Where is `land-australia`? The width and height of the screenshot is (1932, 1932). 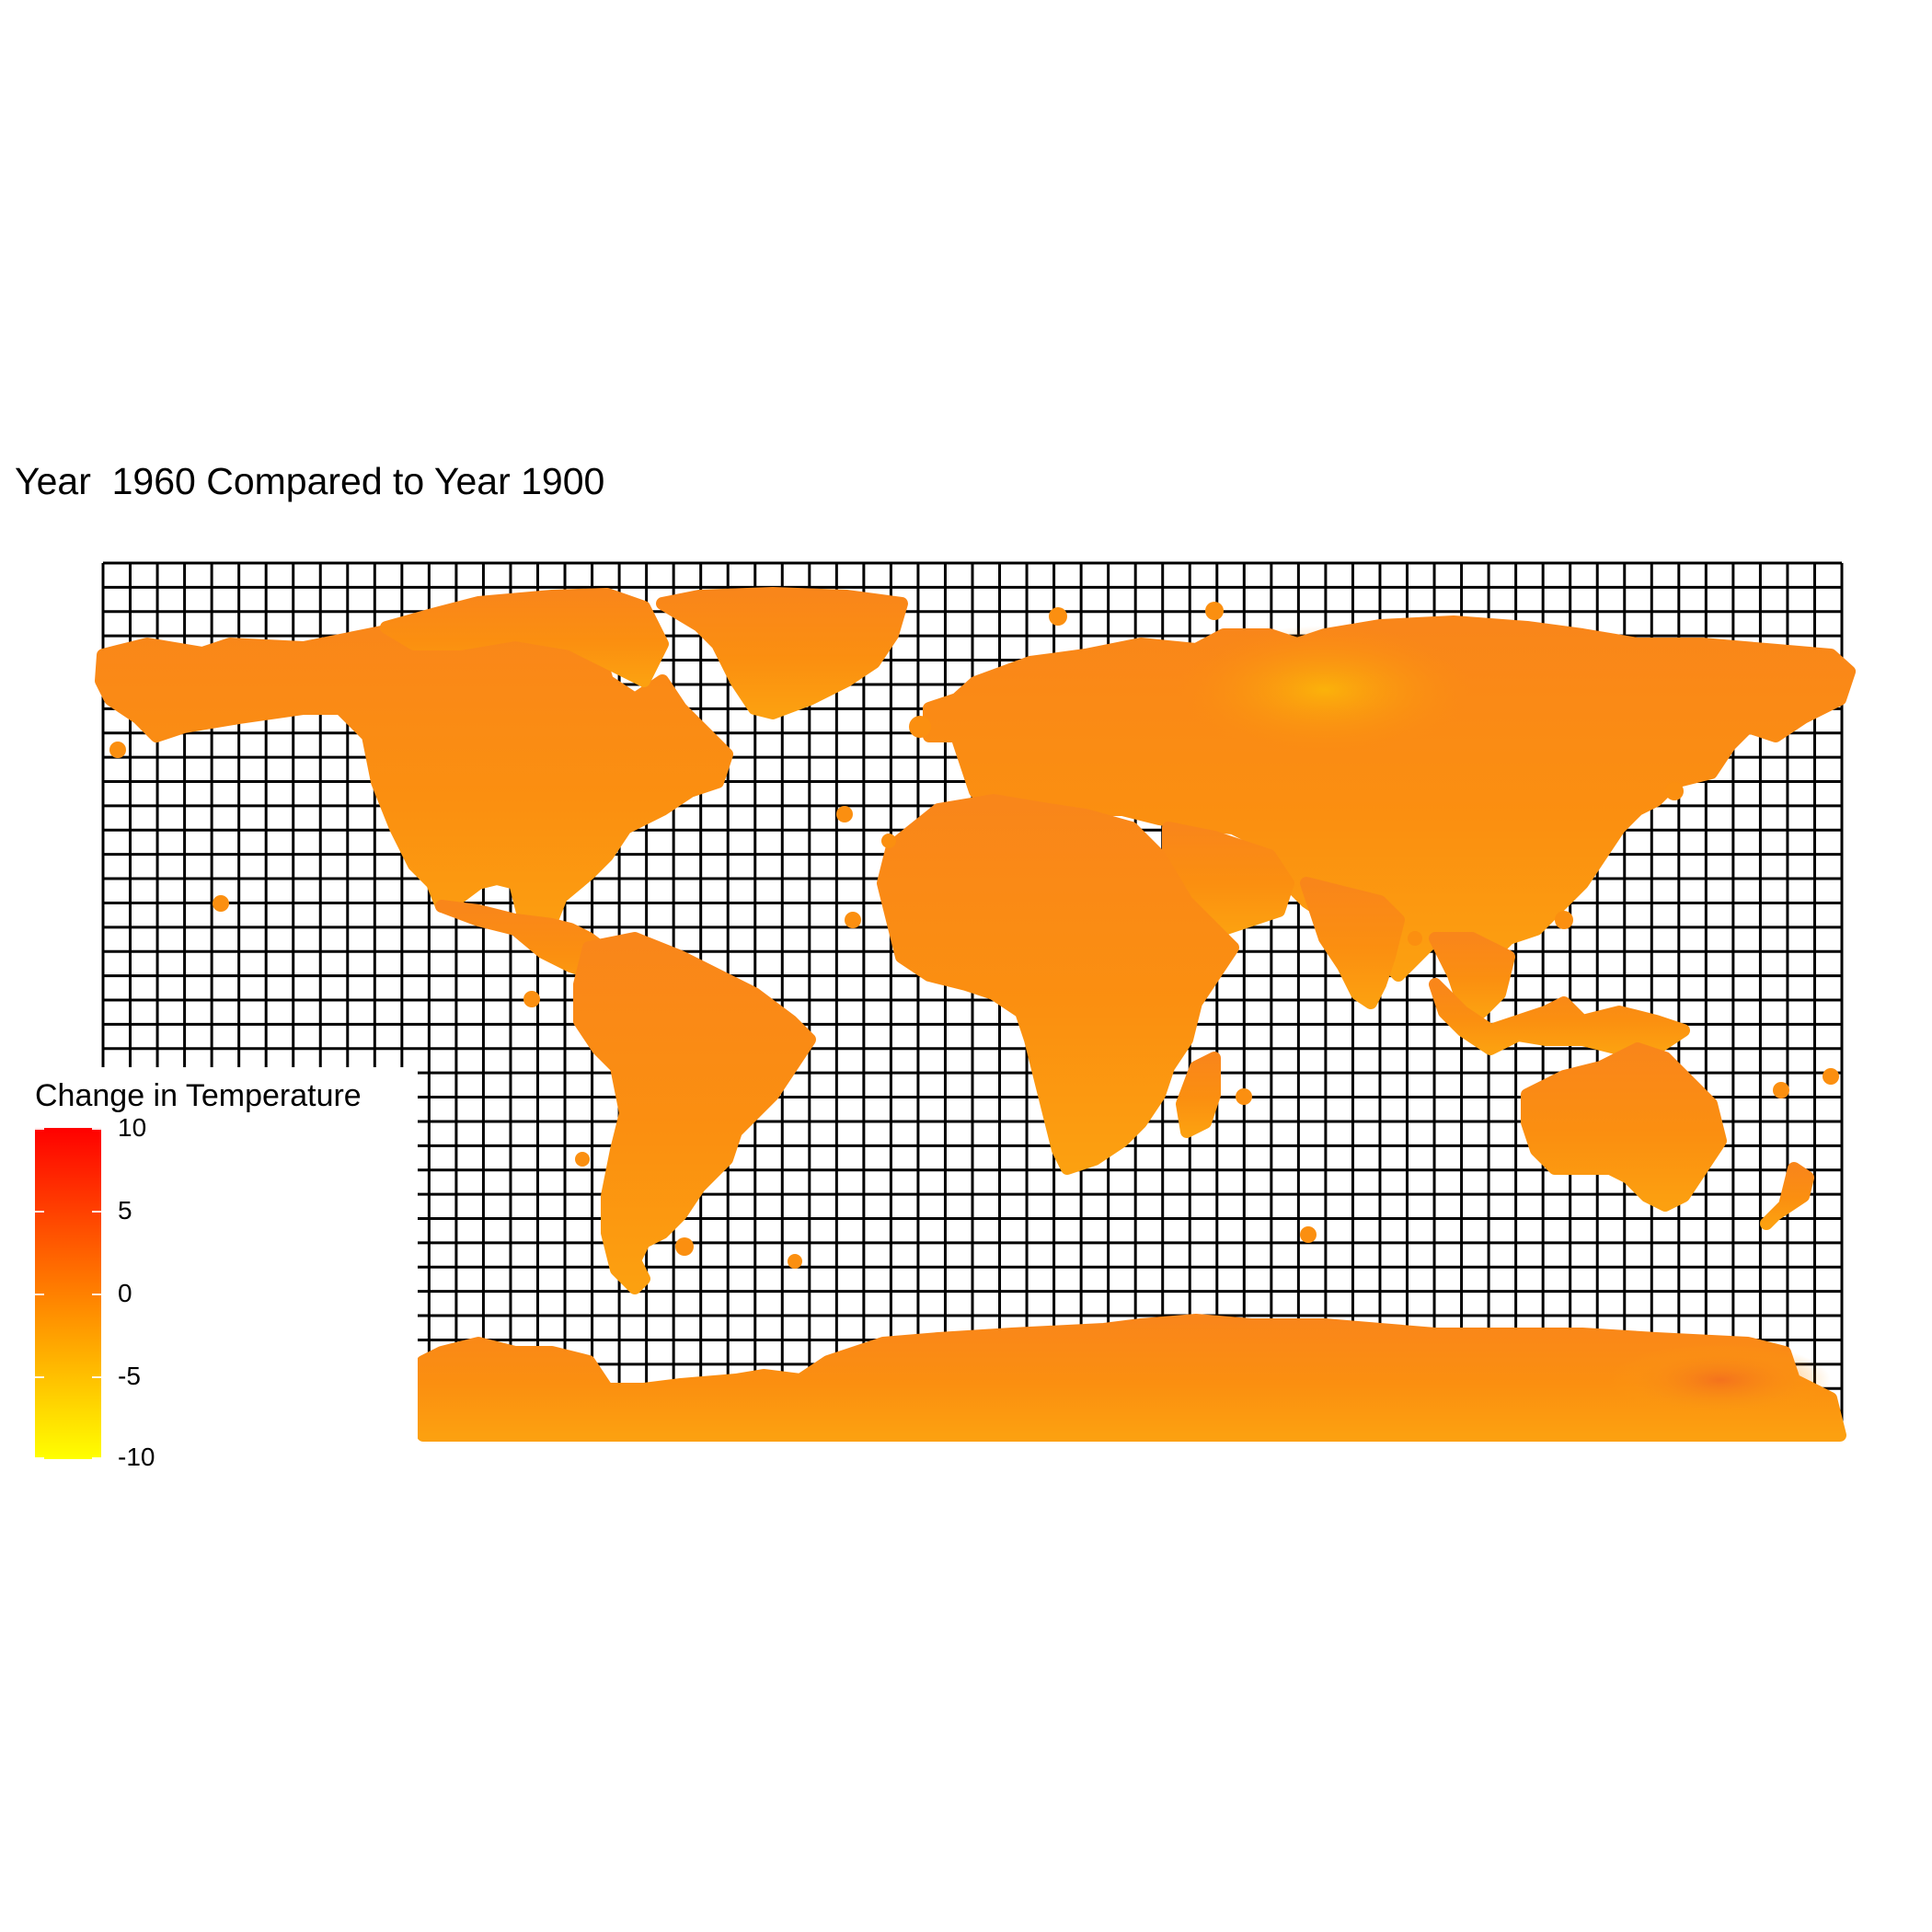
land-australia is located at coordinates (1624, 1127).